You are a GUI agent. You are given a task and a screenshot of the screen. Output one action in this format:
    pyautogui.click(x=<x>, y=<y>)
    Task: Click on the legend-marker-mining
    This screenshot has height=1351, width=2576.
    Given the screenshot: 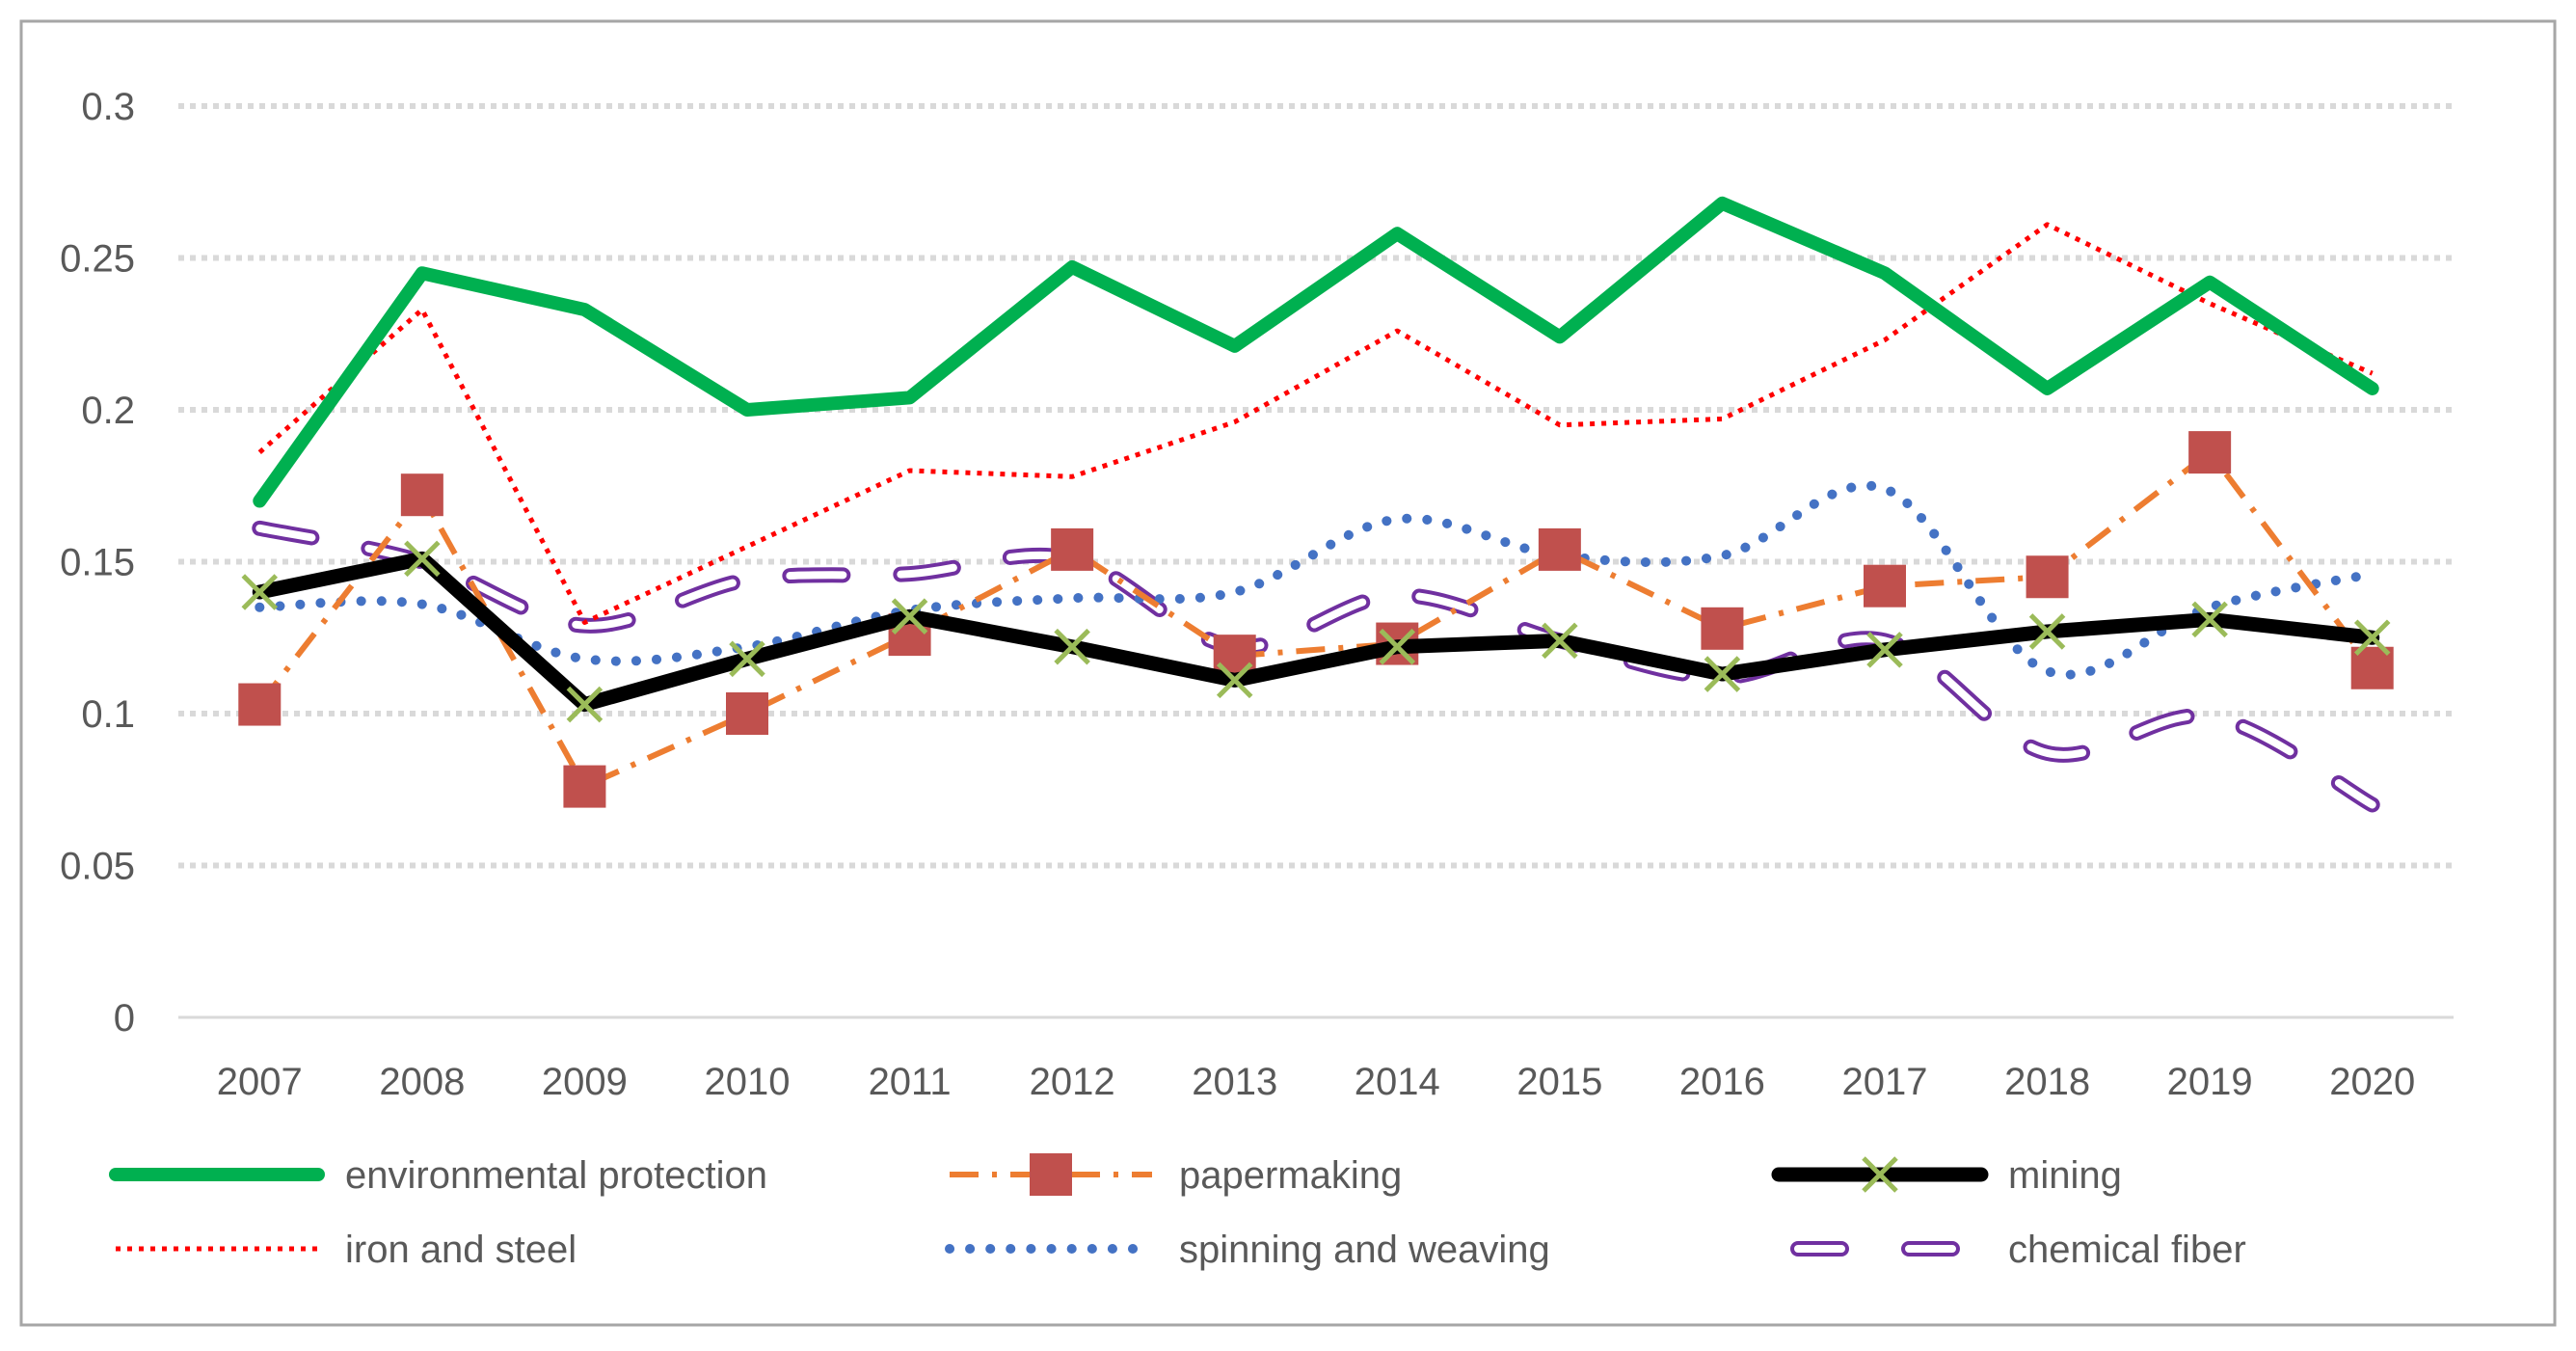 What is the action you would take?
    pyautogui.click(x=1880, y=1175)
    